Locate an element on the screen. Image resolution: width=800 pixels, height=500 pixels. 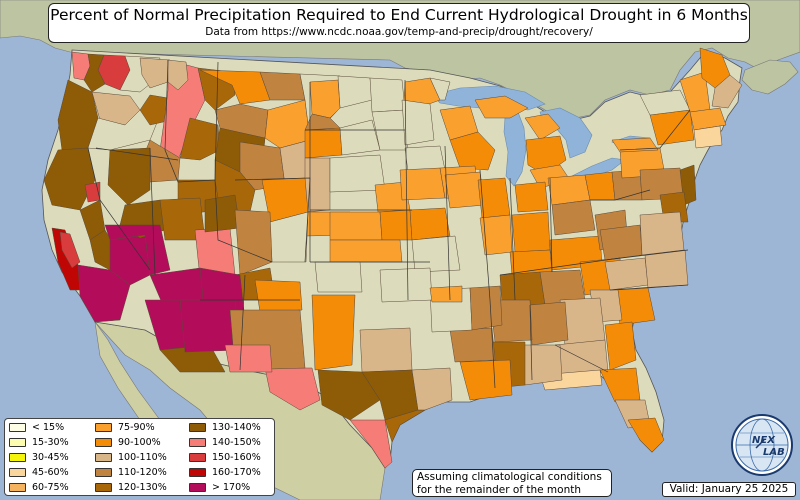
legend-item: 60-75% is located at coordinates (39, 488).